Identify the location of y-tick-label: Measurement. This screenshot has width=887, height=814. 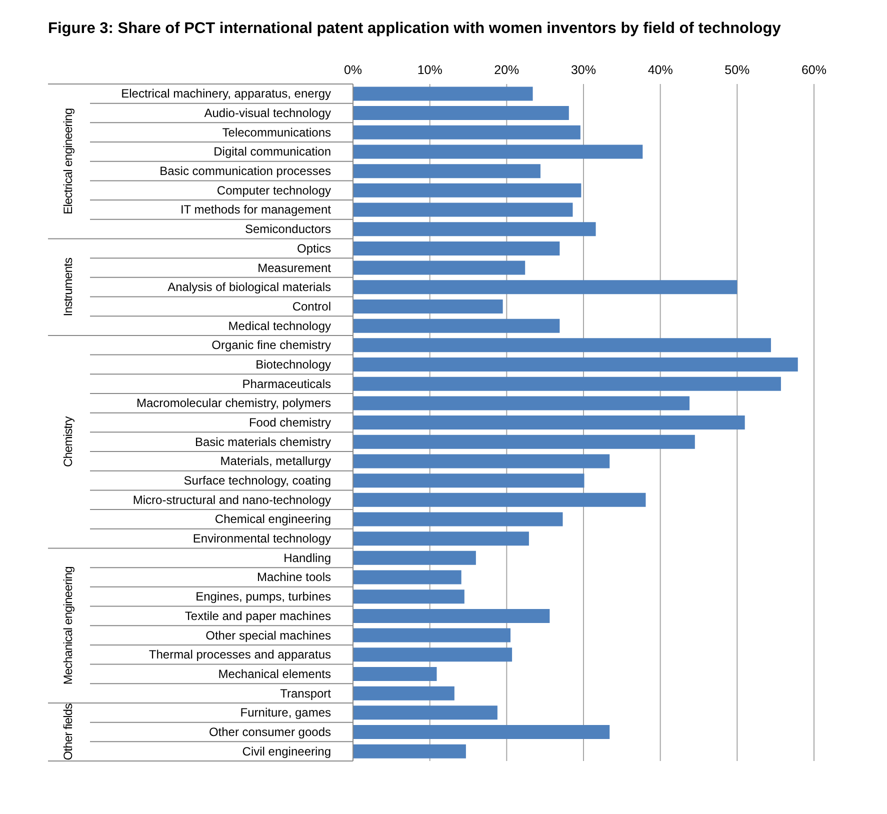
(295, 267).